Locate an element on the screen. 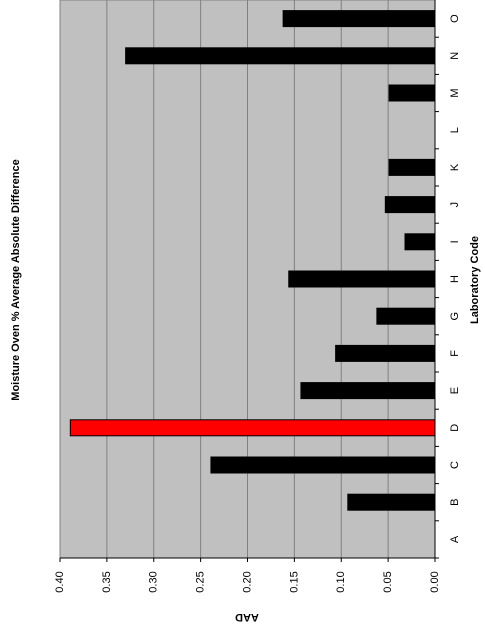 Image resolution: width=485 pixels, height=635 pixels. y-tick-label: 0.10 is located at coordinates (341, 581).